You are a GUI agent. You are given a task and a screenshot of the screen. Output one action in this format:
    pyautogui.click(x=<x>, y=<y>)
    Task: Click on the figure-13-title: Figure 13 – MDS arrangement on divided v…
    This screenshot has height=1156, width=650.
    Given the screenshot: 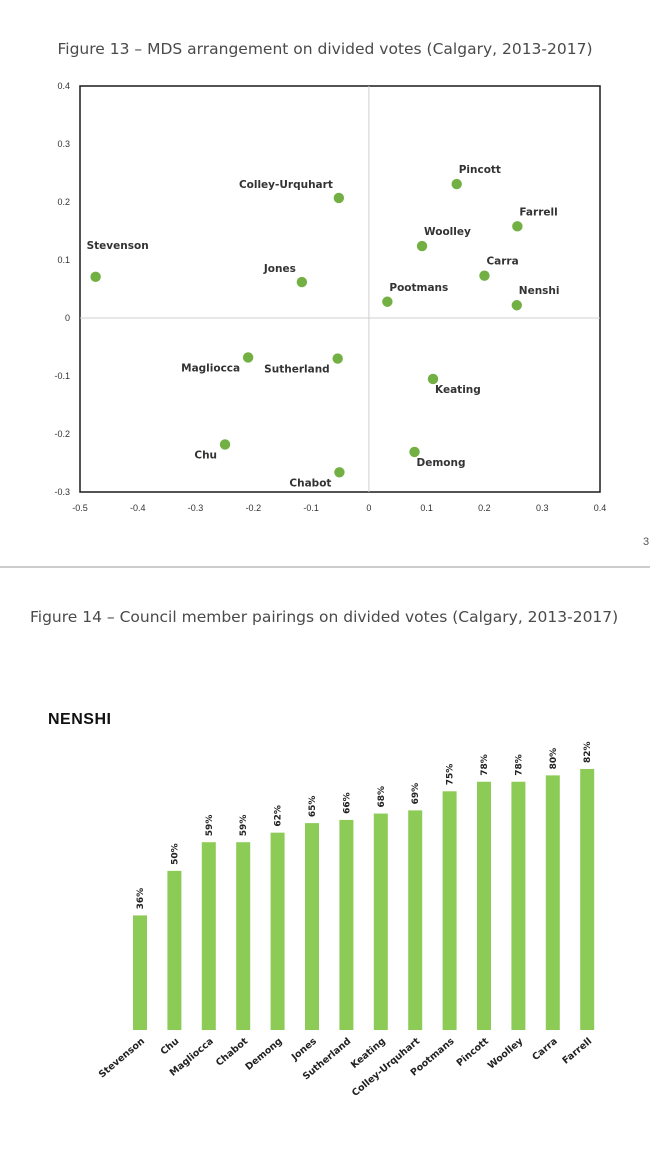 What is the action you would take?
    pyautogui.click(x=325, y=49)
    